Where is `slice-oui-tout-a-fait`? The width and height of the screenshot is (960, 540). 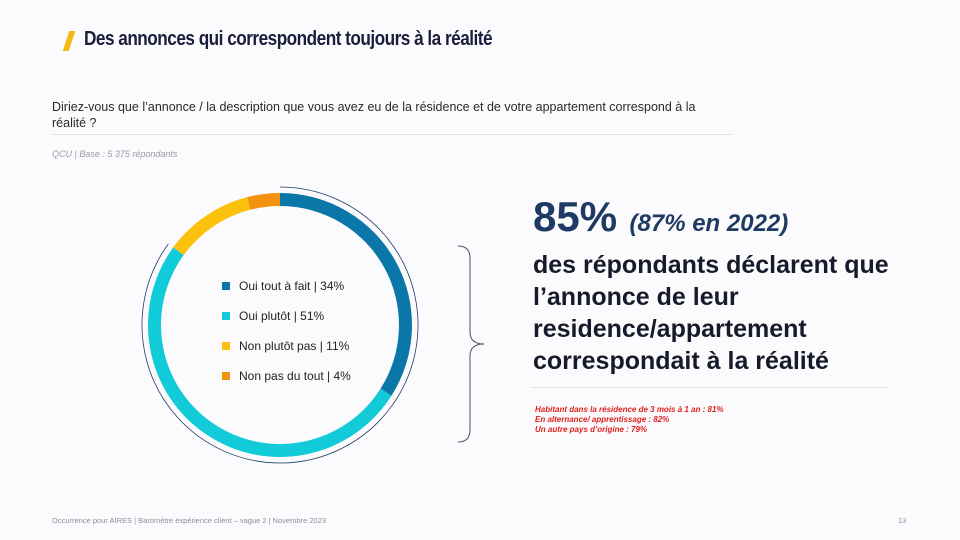
slice-oui-tout-a-fait is located at coordinates (346, 294).